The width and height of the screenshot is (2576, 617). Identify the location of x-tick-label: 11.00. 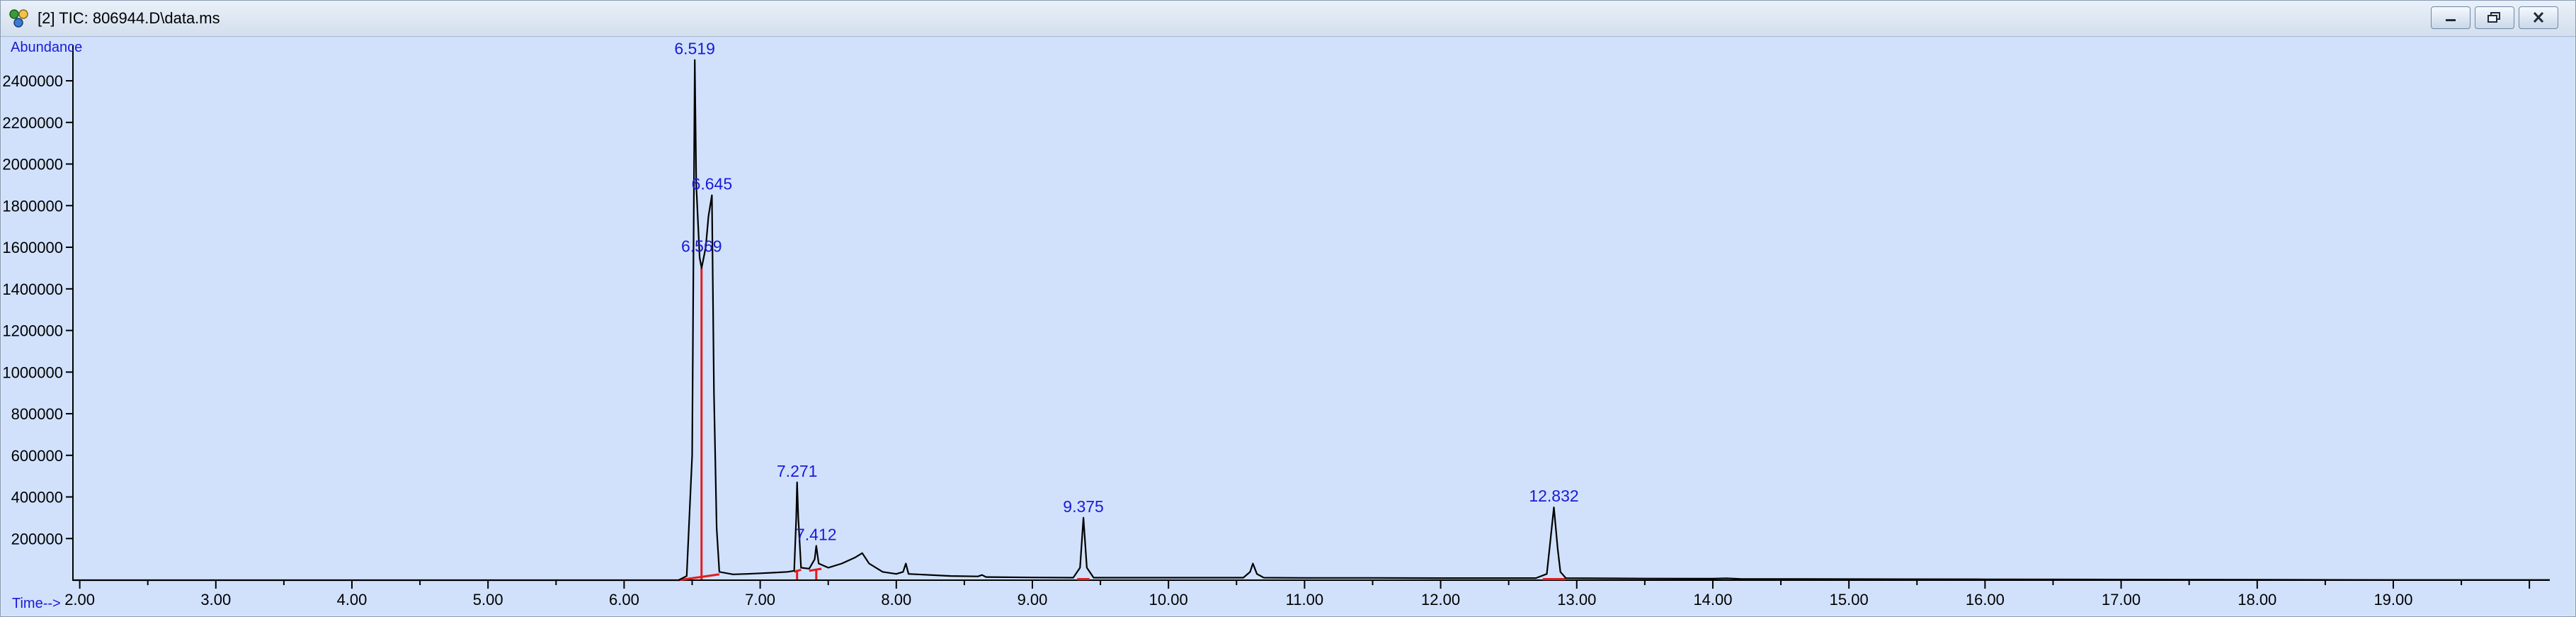
(1304, 599).